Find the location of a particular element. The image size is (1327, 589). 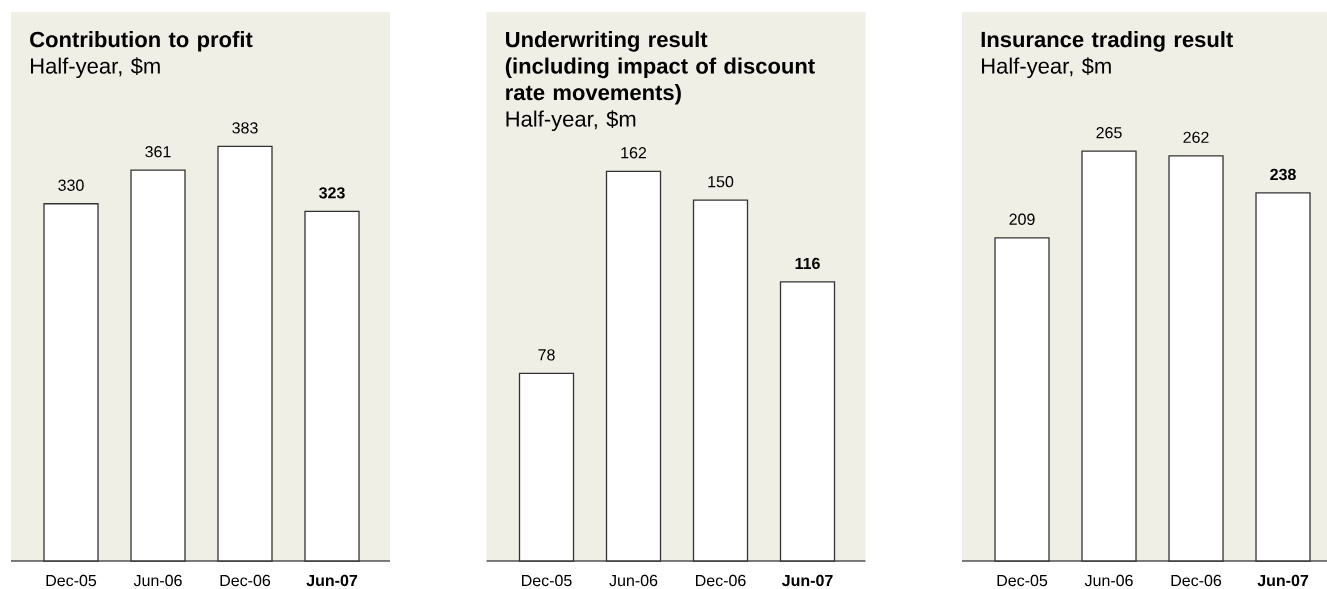

data-label: 162 is located at coordinates (634, 153).